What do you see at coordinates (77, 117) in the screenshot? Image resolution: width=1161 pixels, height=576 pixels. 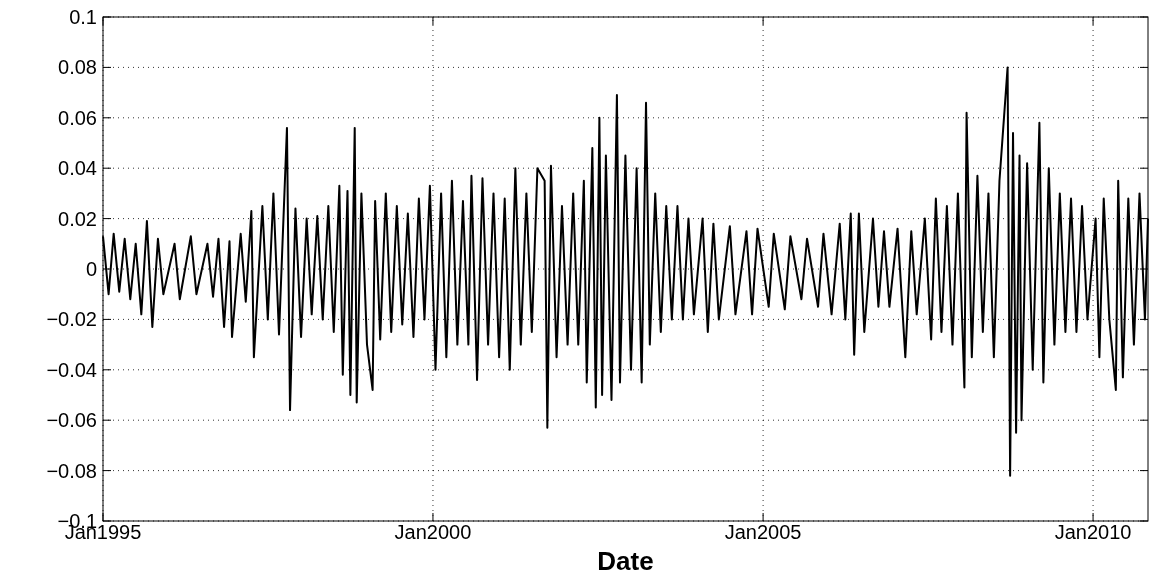 I see `y-tick-label: 0.06` at bounding box center [77, 117].